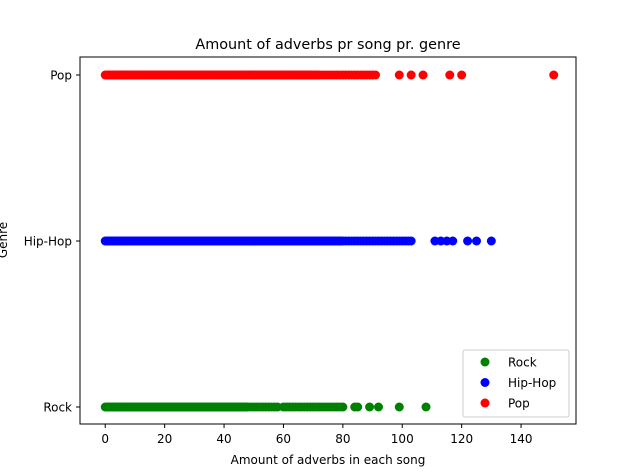  I want to click on y-tick-label: Hip-Hop, so click(48, 242).